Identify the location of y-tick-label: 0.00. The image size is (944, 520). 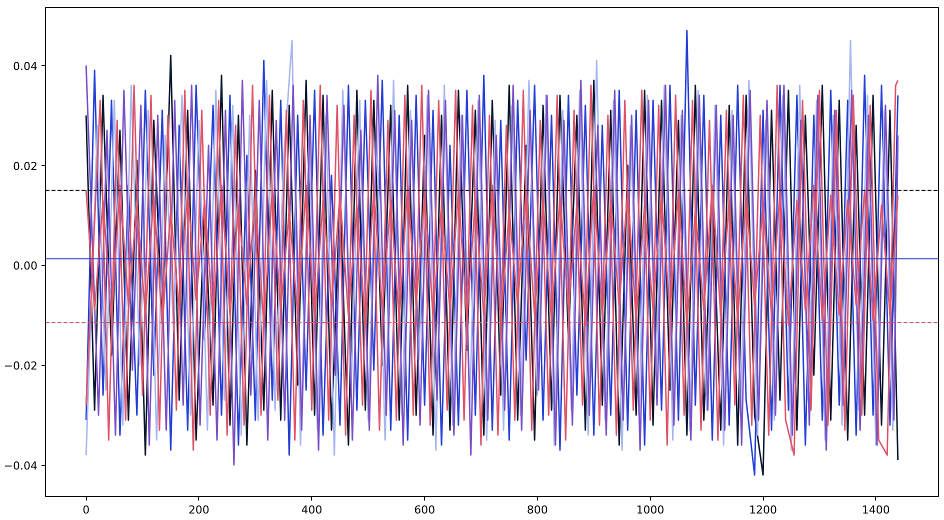
(25, 266).